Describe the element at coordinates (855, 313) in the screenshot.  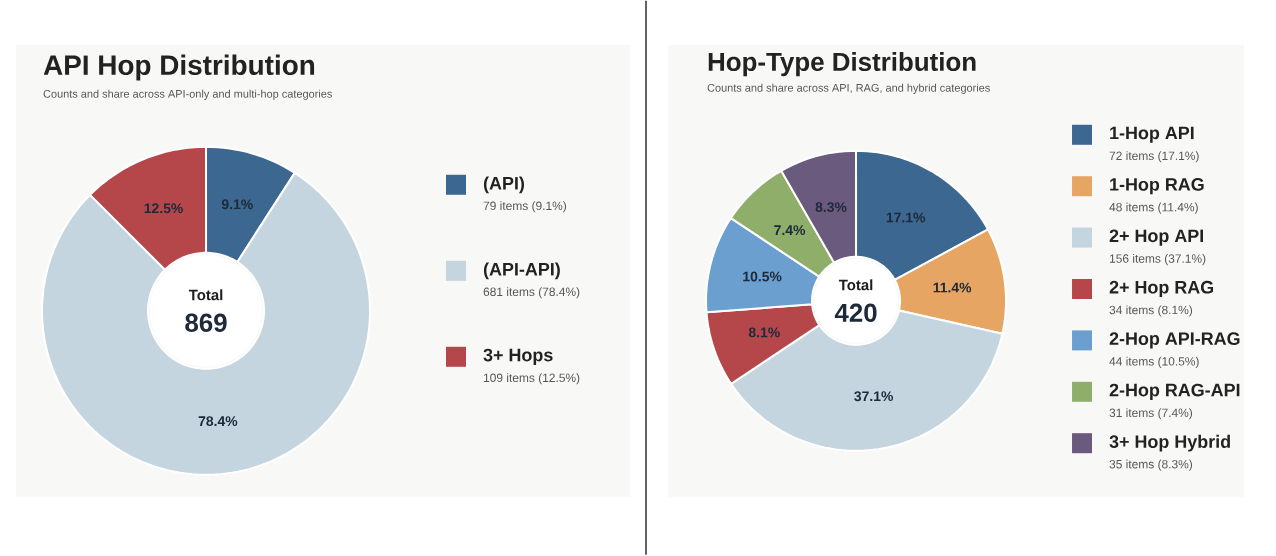
I see `text: 420` at that location.